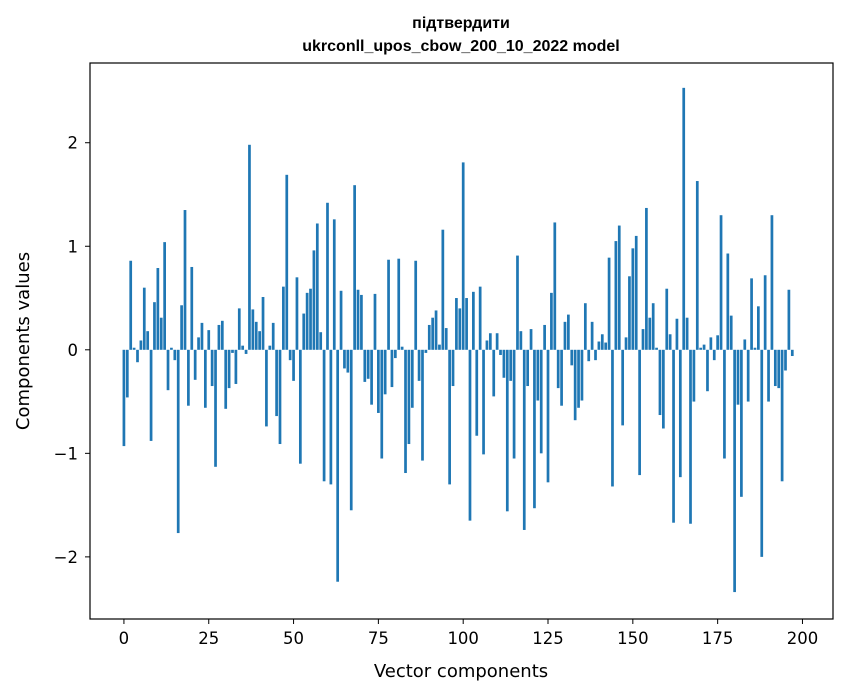 This screenshot has height=696, width=847. Describe the element at coordinates (803, 638) in the screenshot. I see `x-tick-label: 200` at that location.